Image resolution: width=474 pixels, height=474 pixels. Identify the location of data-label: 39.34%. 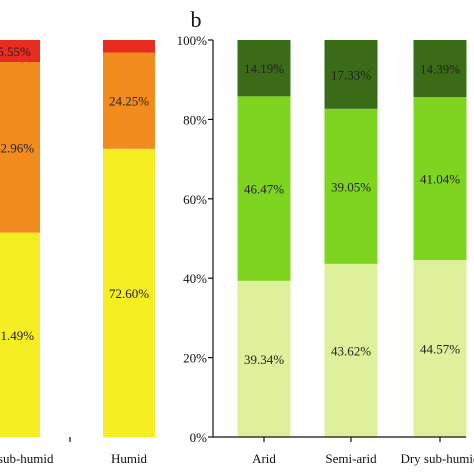
(264, 359).